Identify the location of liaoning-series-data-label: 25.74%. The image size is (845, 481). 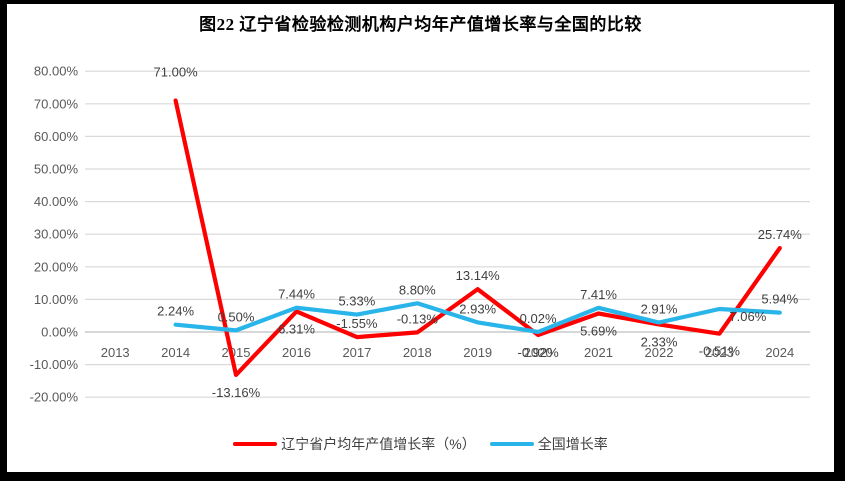
(780, 234).